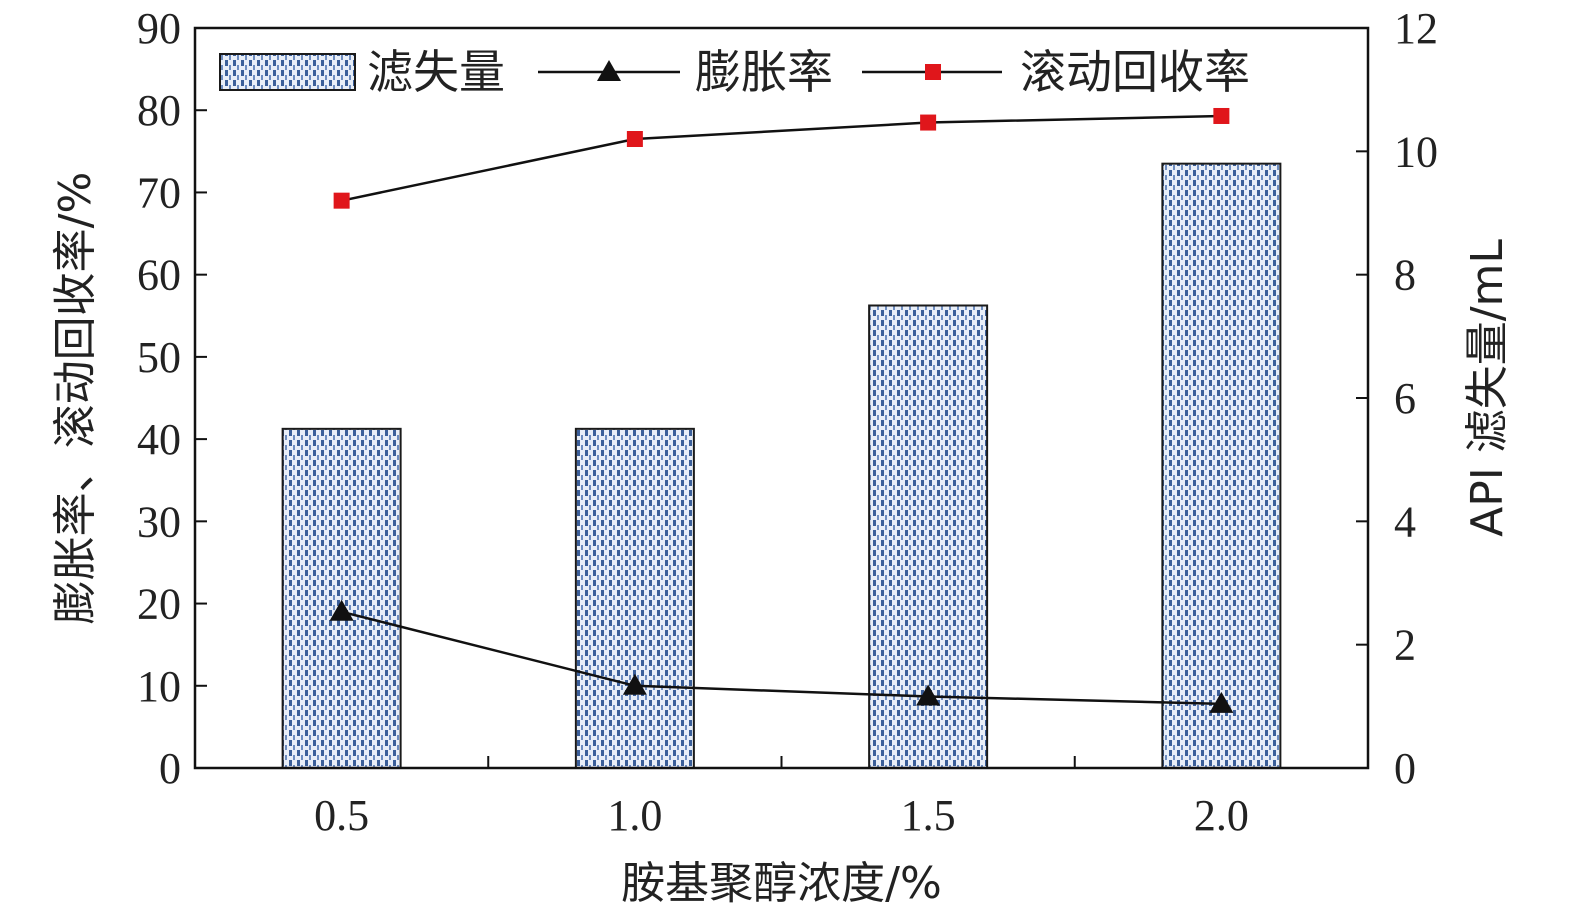 The image size is (1575, 920). What do you see at coordinates (159, 110) in the screenshot?
I see `y-left-tick-label: 80` at bounding box center [159, 110].